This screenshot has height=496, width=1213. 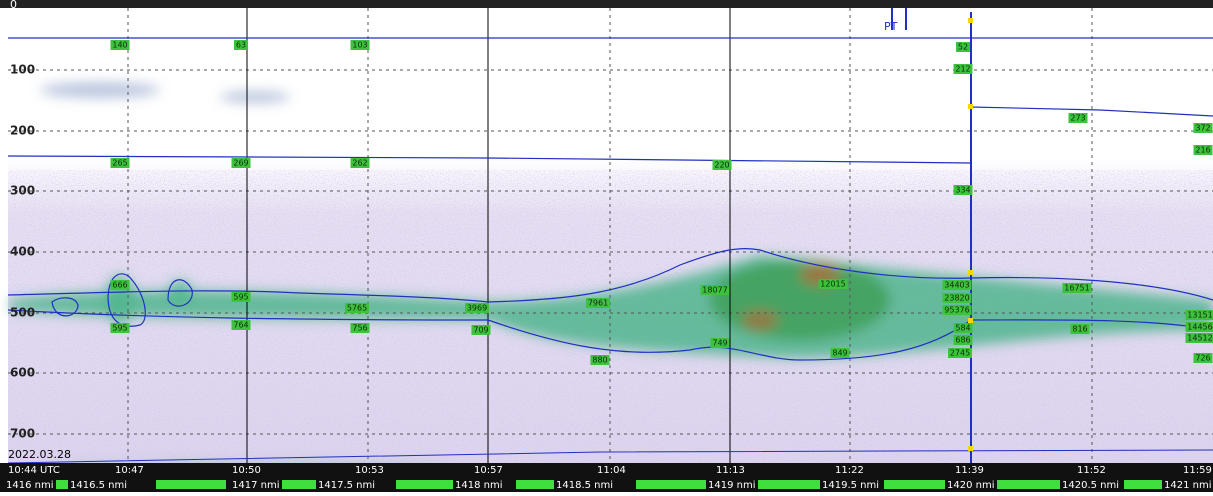 I want to click on time-label: 10:44 UTC, so click(x=34, y=470).